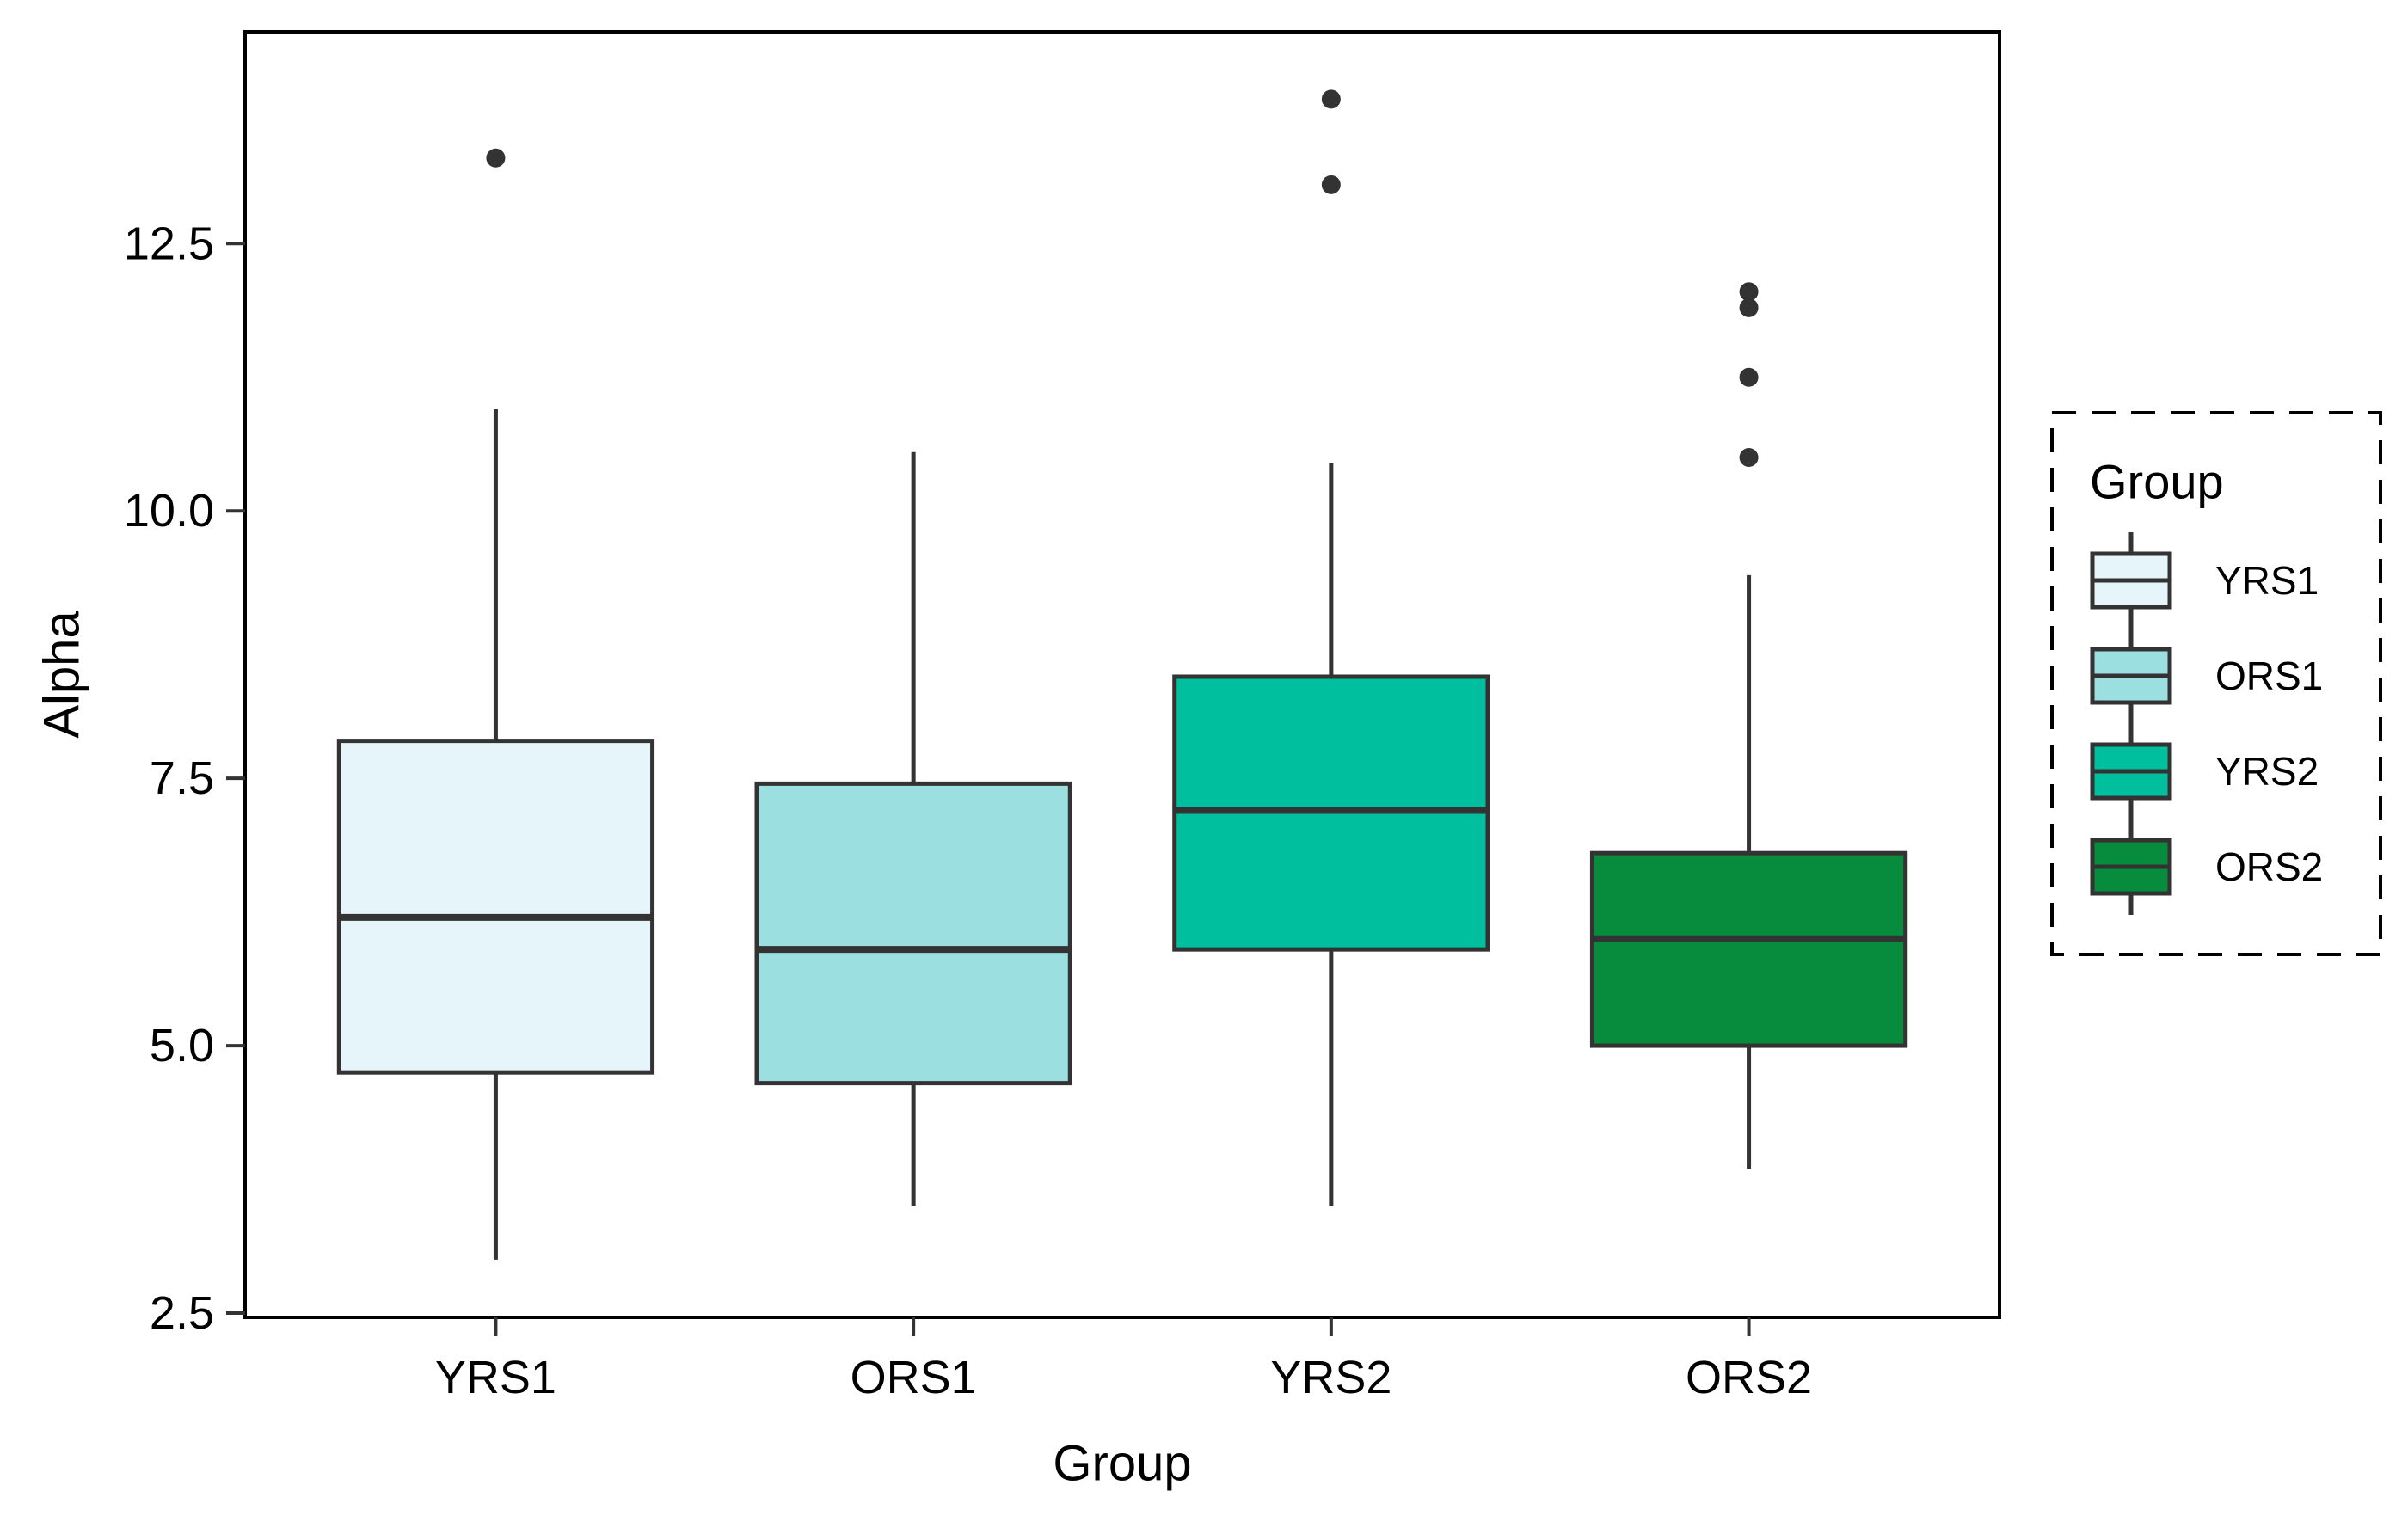 The height and width of the screenshot is (1522, 2408). Describe the element at coordinates (2269, 867) in the screenshot. I see `legend-label: ORS2` at that location.